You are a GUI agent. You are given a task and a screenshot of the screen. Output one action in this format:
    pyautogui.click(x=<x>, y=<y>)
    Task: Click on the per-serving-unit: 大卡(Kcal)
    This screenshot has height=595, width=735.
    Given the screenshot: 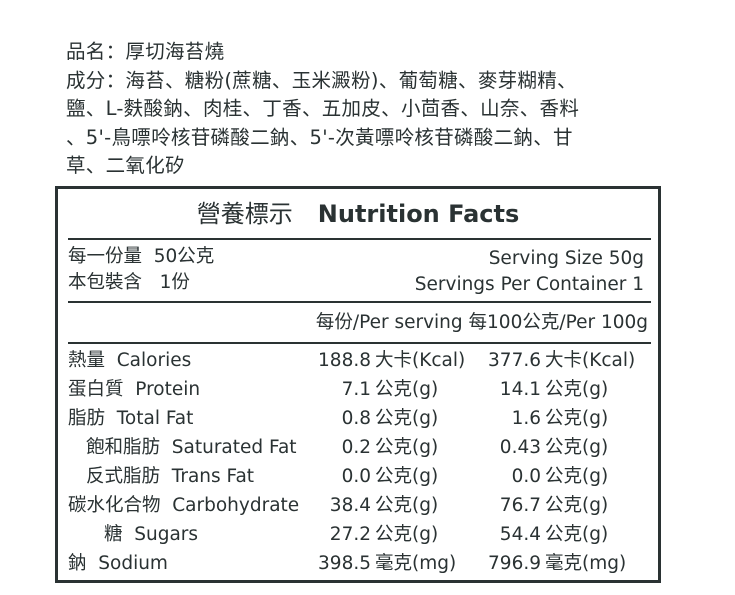 What is the action you would take?
    pyautogui.click(x=420, y=360)
    